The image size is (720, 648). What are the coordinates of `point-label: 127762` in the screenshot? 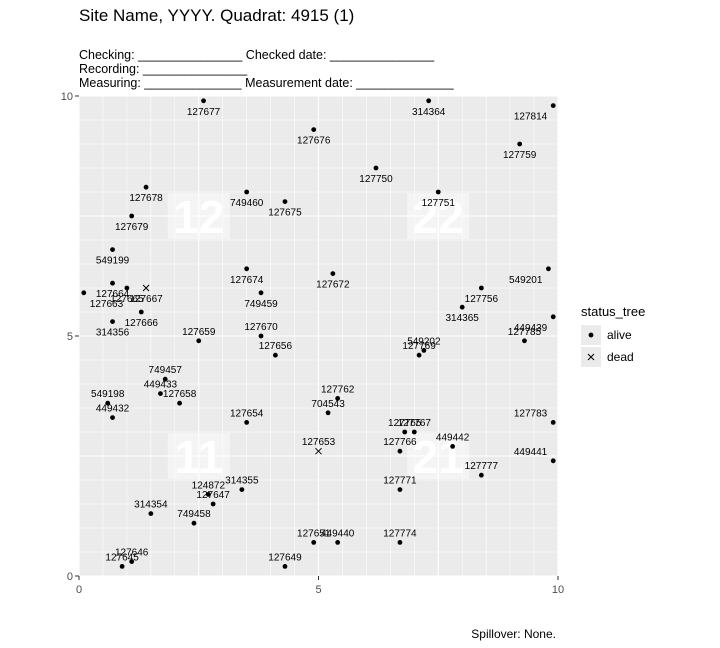 It's located at (338, 389).